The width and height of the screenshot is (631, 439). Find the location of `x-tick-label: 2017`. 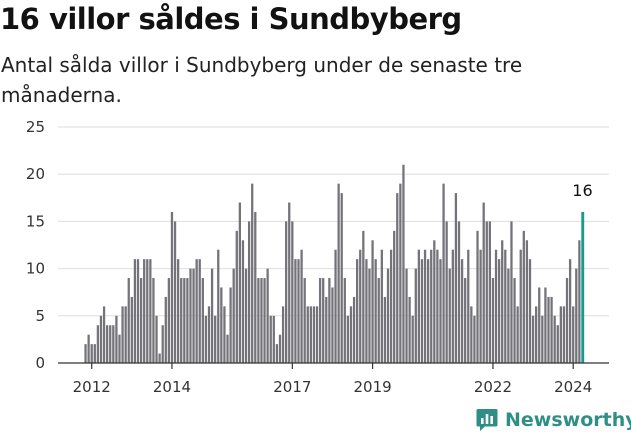

x-tick-label: 2017 is located at coordinates (292, 387).